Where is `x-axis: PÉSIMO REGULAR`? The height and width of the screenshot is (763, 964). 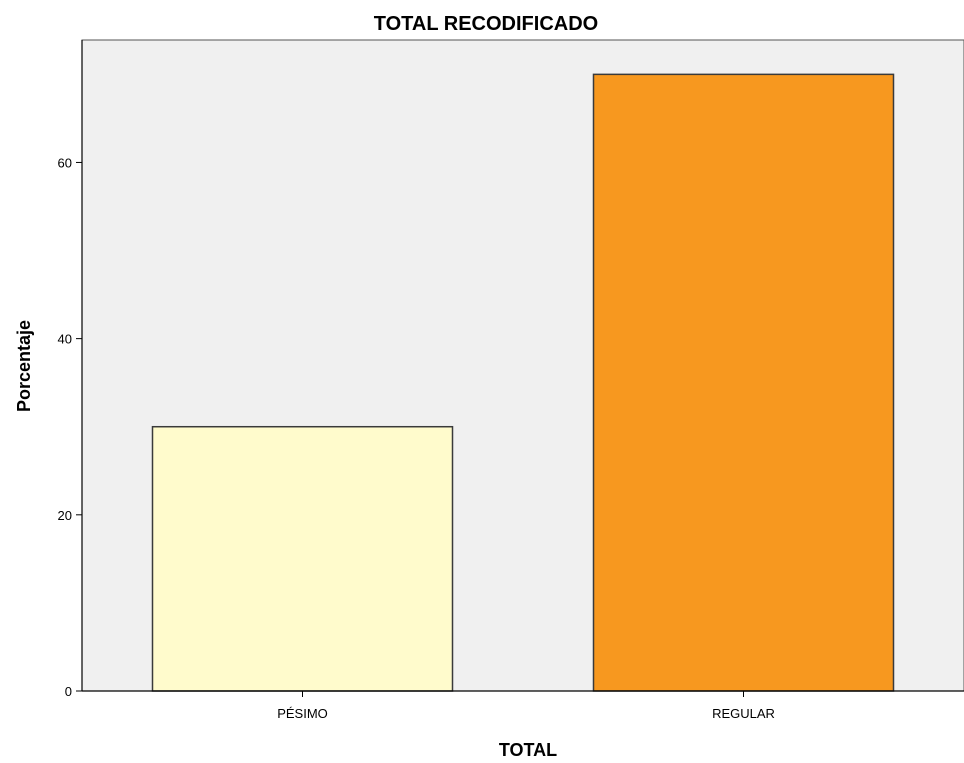 x-axis: PÉSIMO REGULAR is located at coordinates (523, 705).